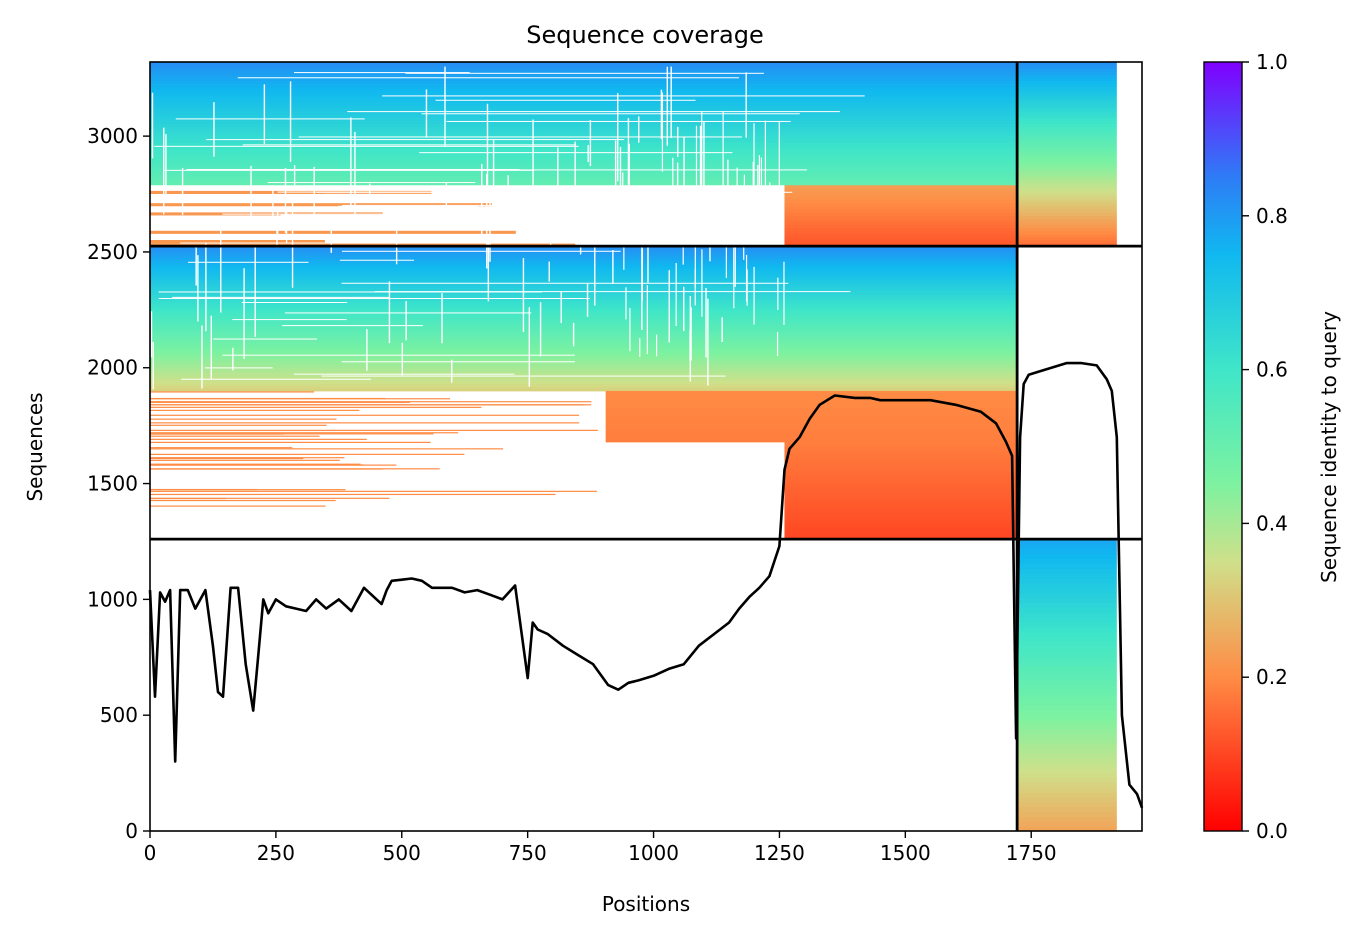 The image size is (1364, 939). What do you see at coordinates (644, 35) in the screenshot?
I see `chart-title: Sequence coverage` at bounding box center [644, 35].